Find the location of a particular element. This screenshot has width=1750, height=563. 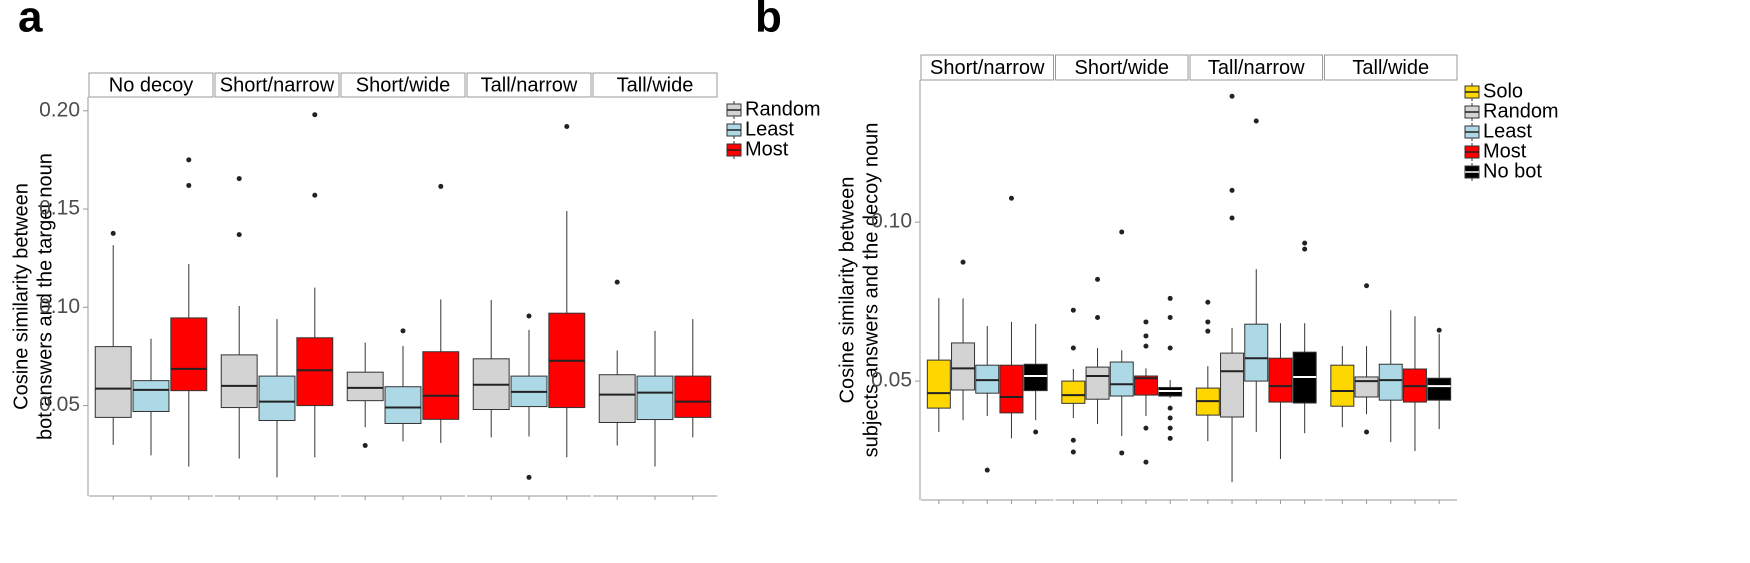

y-tick-label: 0.20 is located at coordinates (59, 109).